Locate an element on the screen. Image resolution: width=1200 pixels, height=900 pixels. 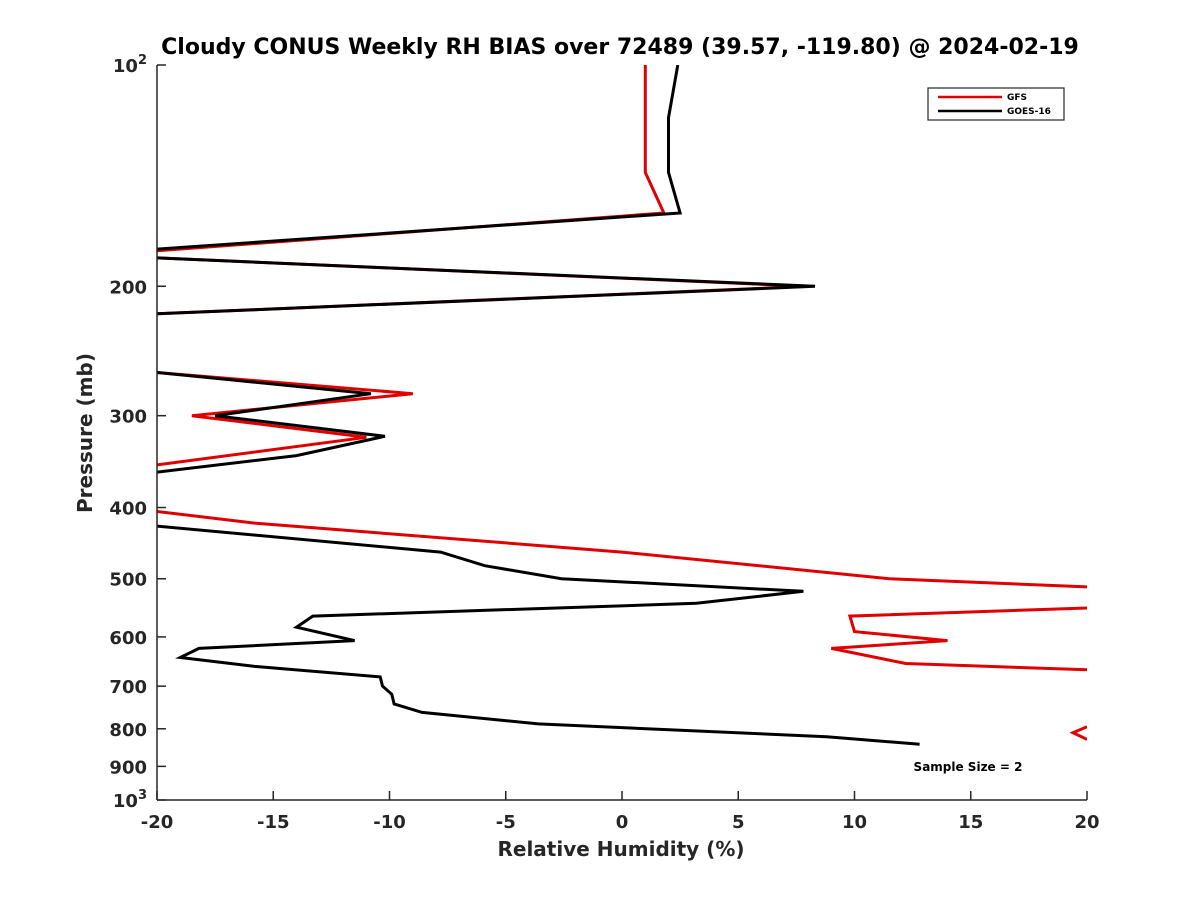
legend-label-gfs: GFS is located at coordinates (1017, 98).